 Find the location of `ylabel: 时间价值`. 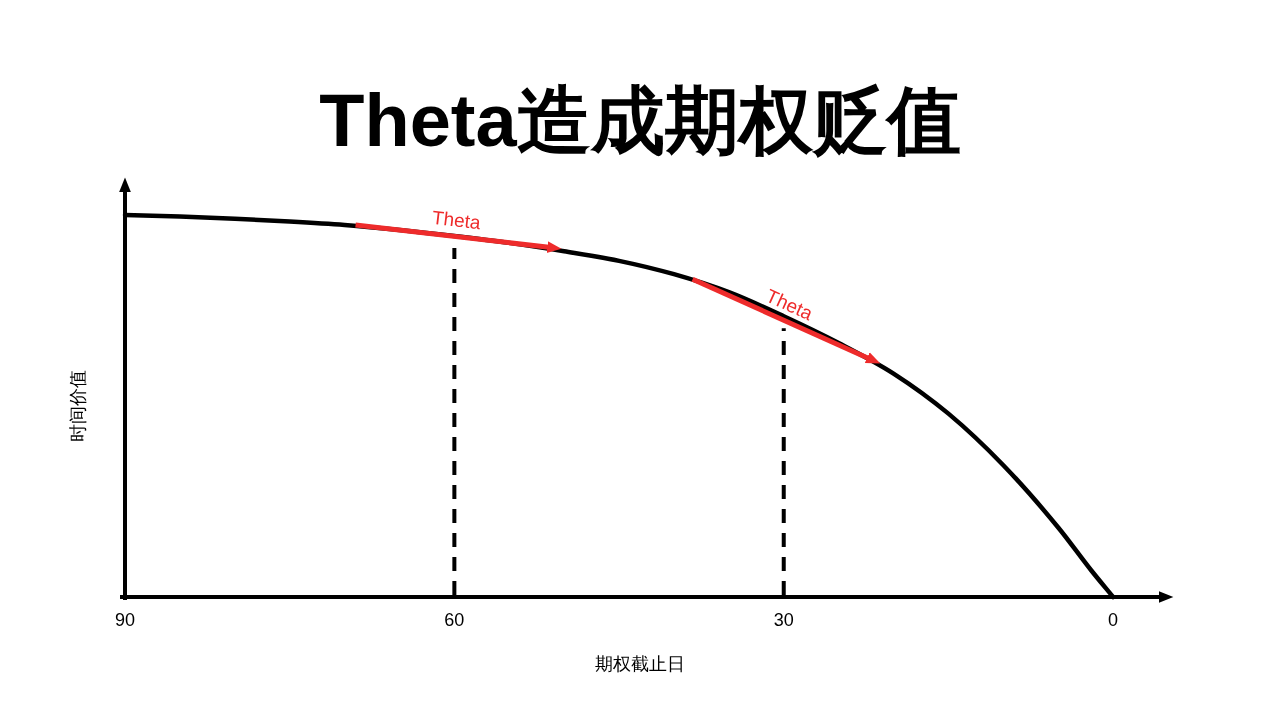

ylabel: 时间价值 is located at coordinates (78, 406).